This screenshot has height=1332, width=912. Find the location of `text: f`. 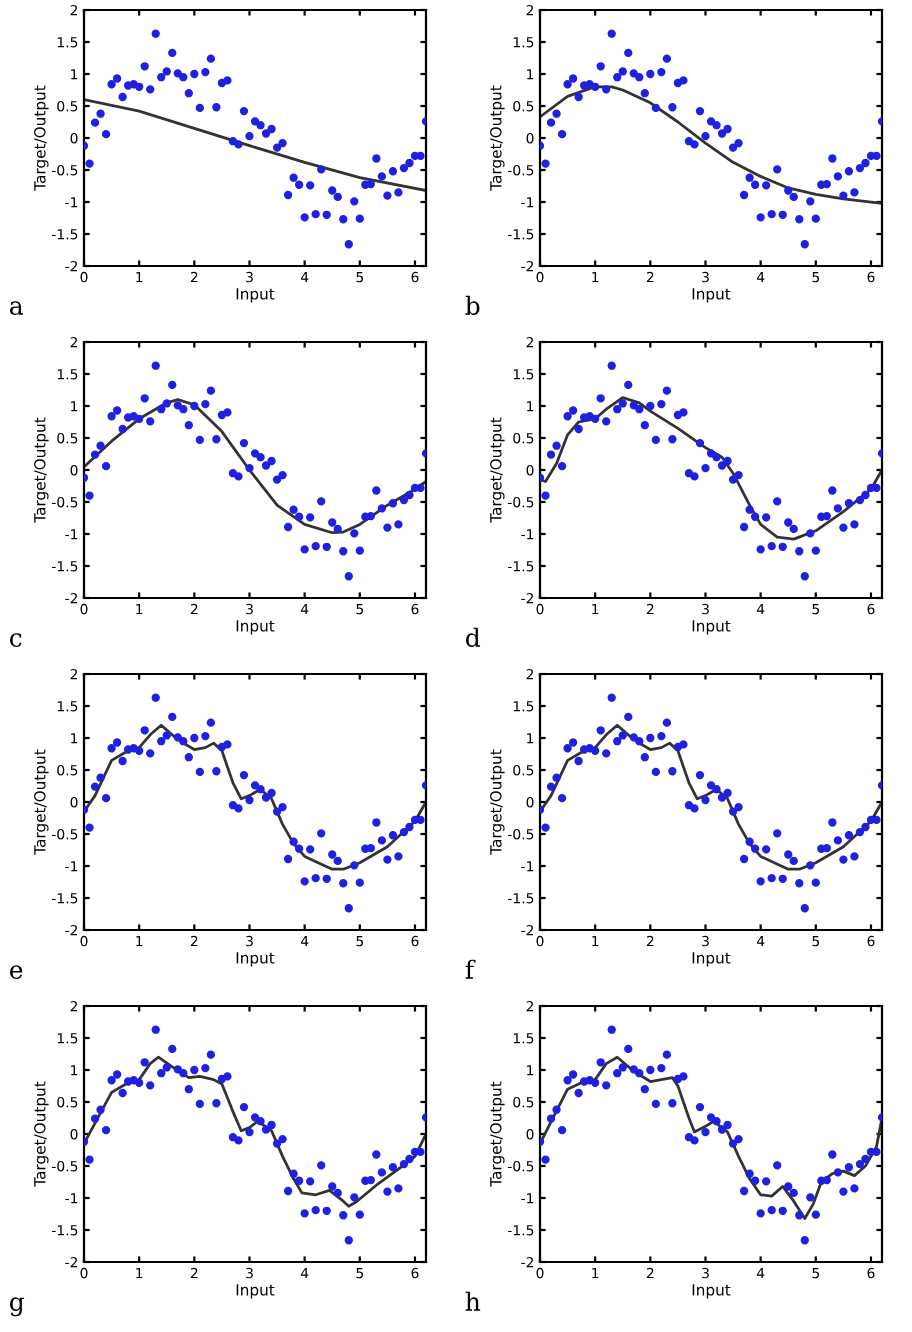

text: f is located at coordinates (470, 969).